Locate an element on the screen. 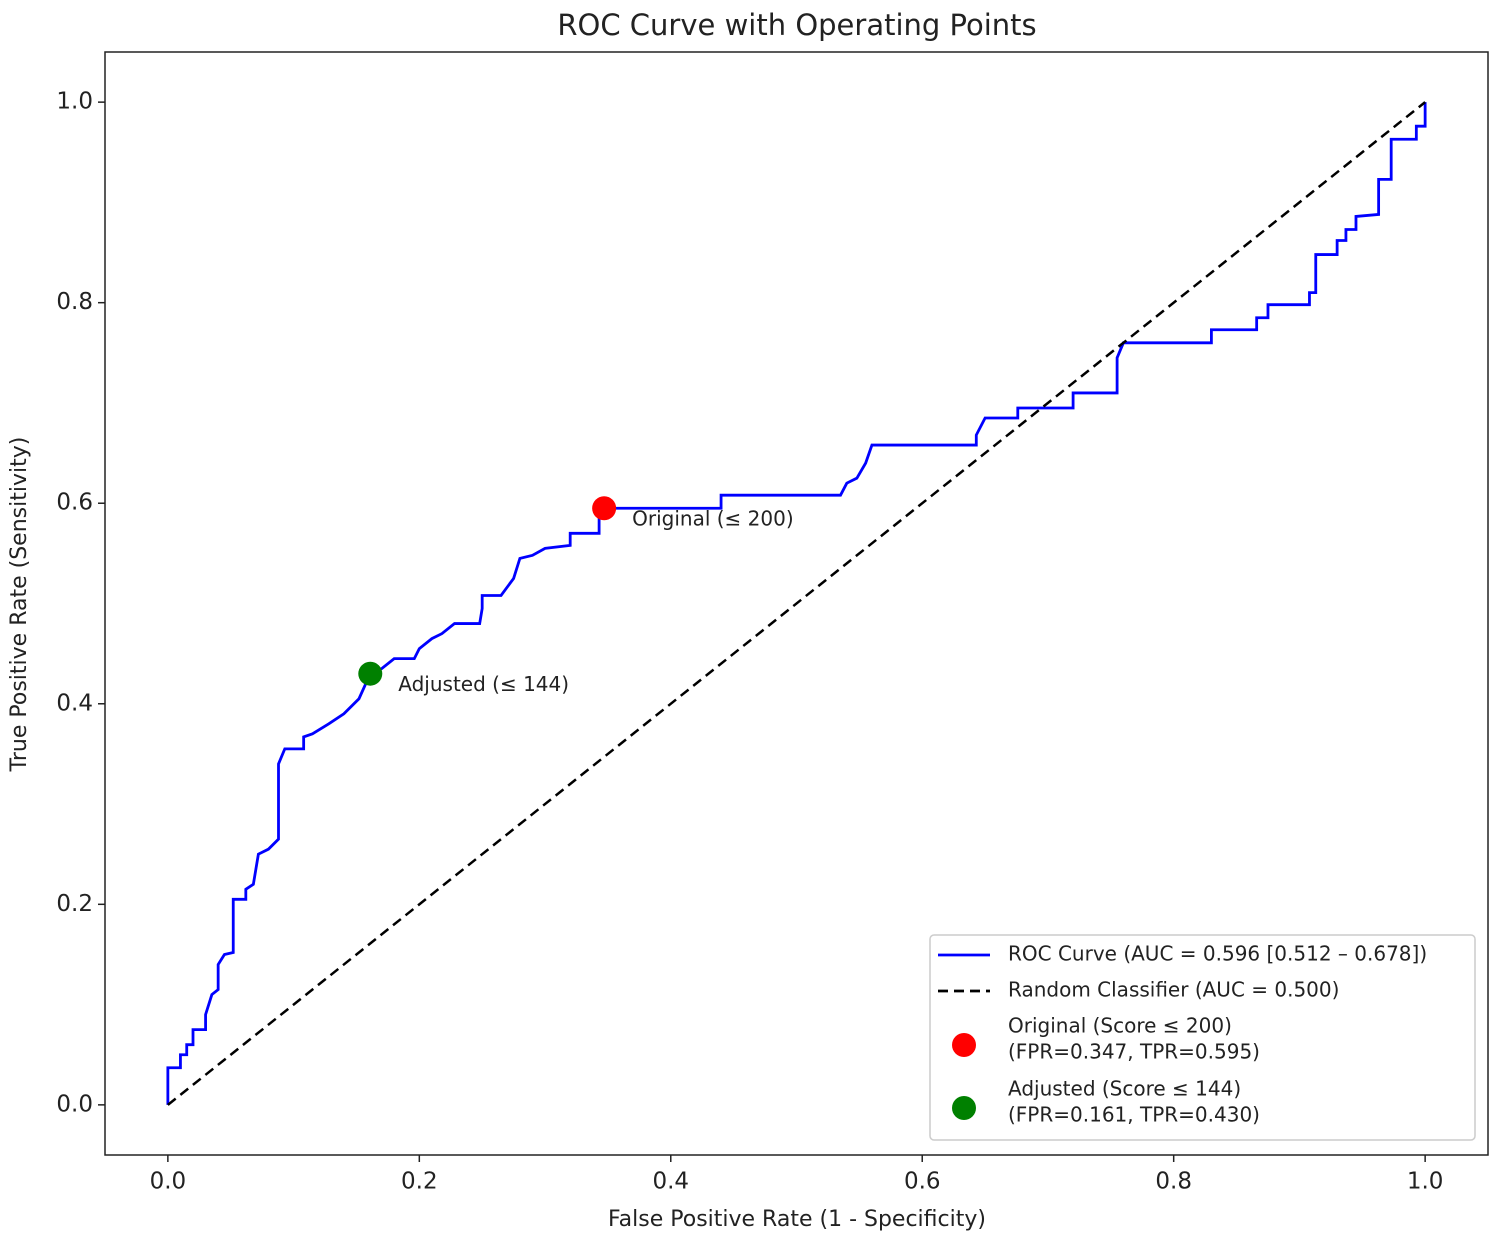 The height and width of the screenshot is (1242, 1500). y-tick-label: 0.4 is located at coordinates (74, 703).